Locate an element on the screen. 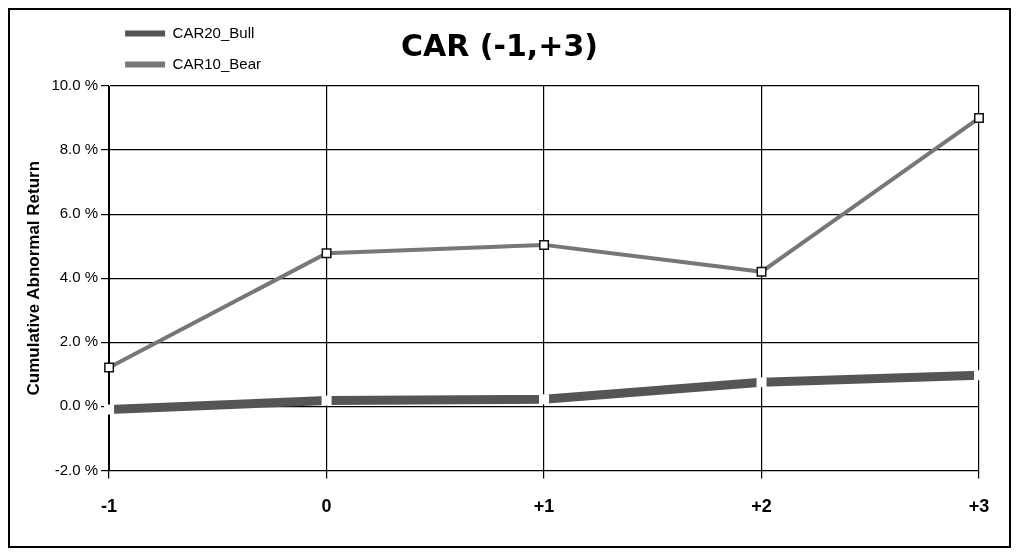 The image size is (1019, 556). y-tick-label: 4.0 % is located at coordinates (79, 277).